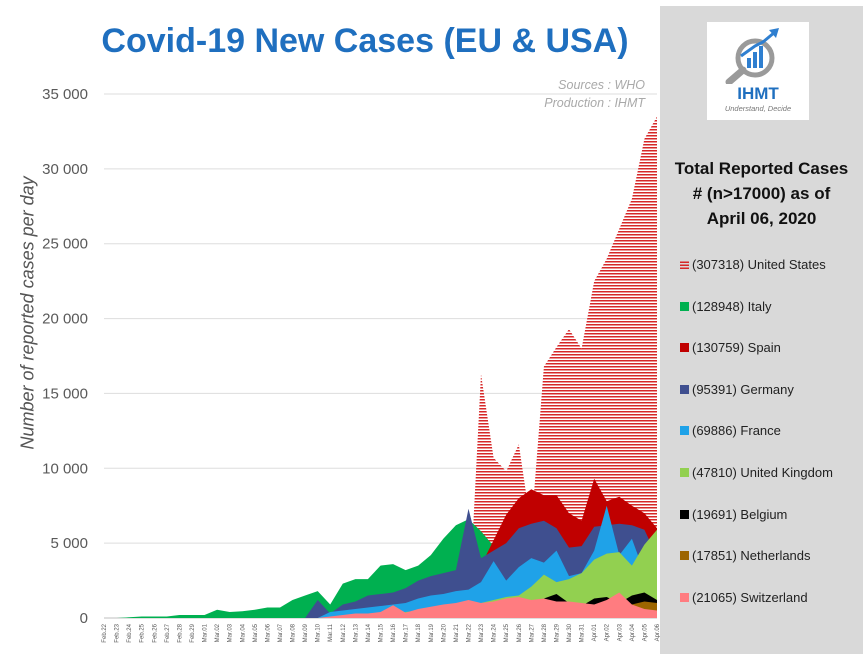 This screenshot has height=659, width=867. I want to click on legend-item: (47810) United Kingdom, so click(756, 472).